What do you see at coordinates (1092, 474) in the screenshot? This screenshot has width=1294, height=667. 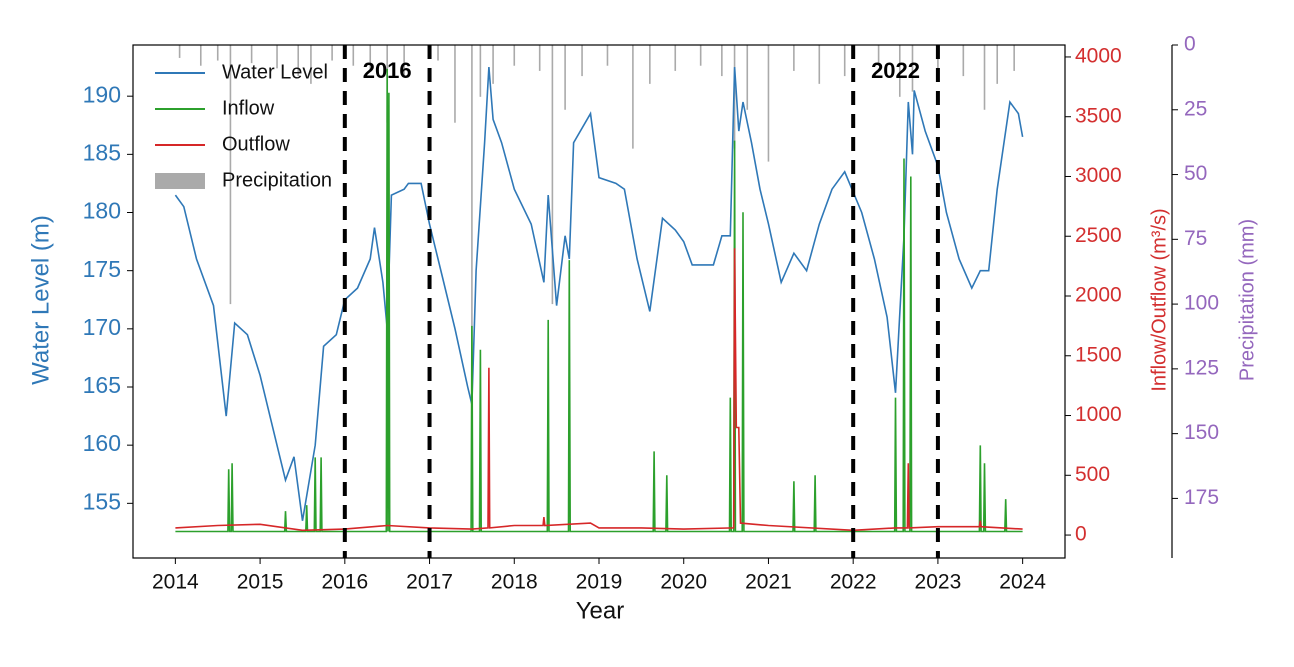 I see `y2-tick-label: 500` at bounding box center [1092, 474].